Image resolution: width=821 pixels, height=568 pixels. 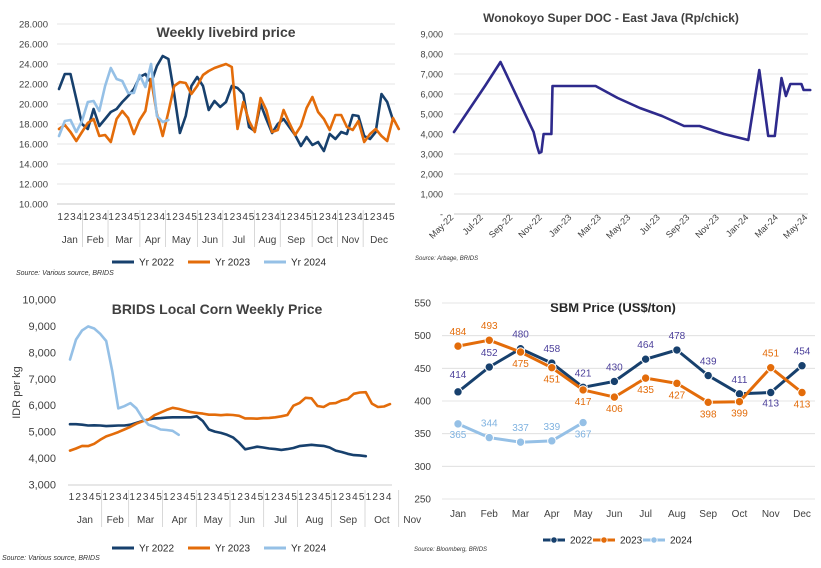 I want to click on sbm-y-tick-label: 300, so click(x=422, y=467).